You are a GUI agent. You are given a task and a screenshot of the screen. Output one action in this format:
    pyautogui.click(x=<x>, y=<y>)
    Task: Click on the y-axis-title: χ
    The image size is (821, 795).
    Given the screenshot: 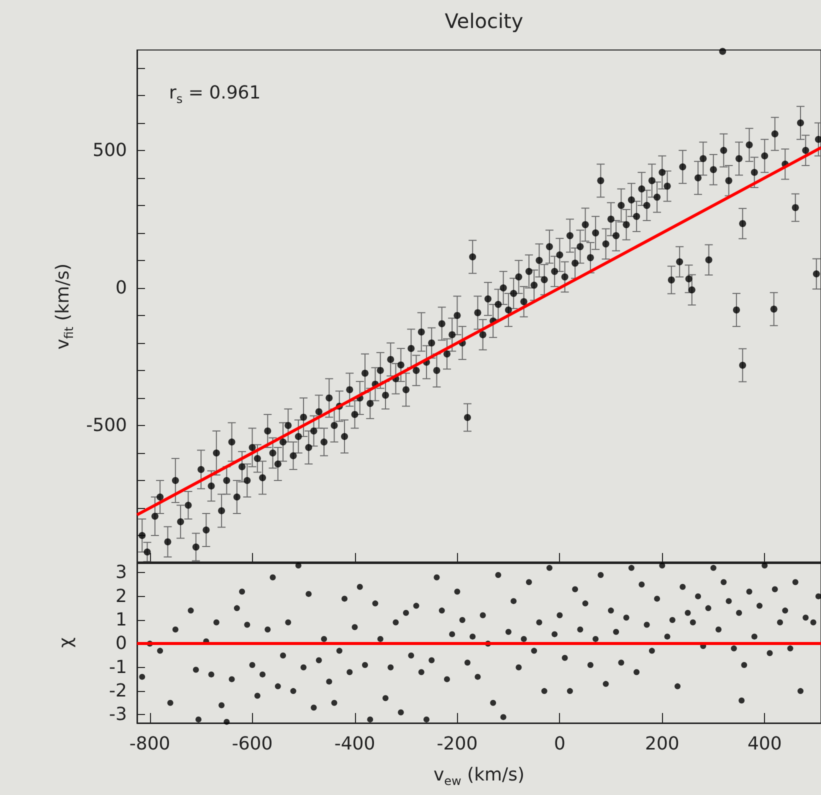 What is the action you would take?
    pyautogui.click(x=66, y=642)
    